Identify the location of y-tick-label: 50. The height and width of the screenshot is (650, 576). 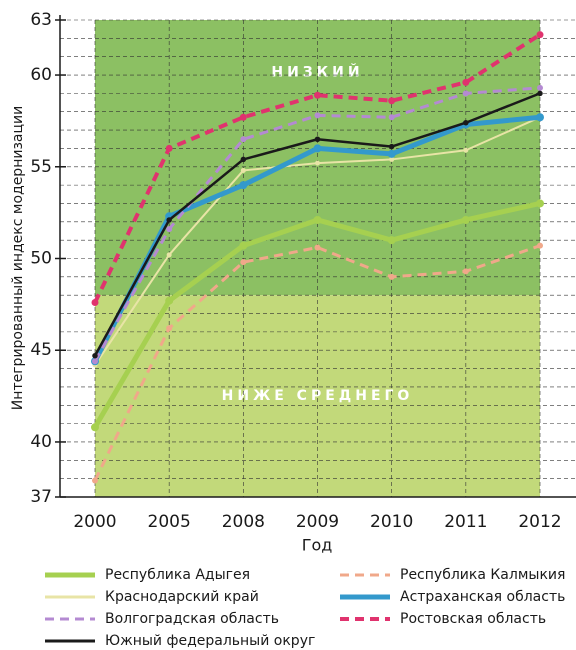
(41, 259).